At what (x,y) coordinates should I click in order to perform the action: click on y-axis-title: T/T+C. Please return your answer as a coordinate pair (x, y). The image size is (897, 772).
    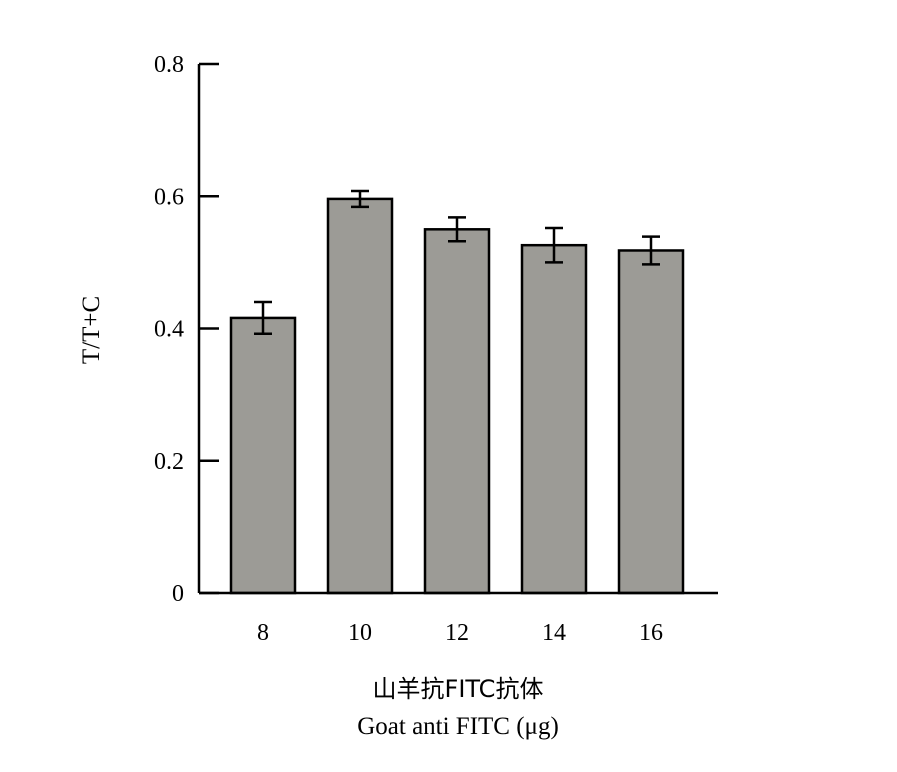
    Looking at the image, I should click on (91, 330).